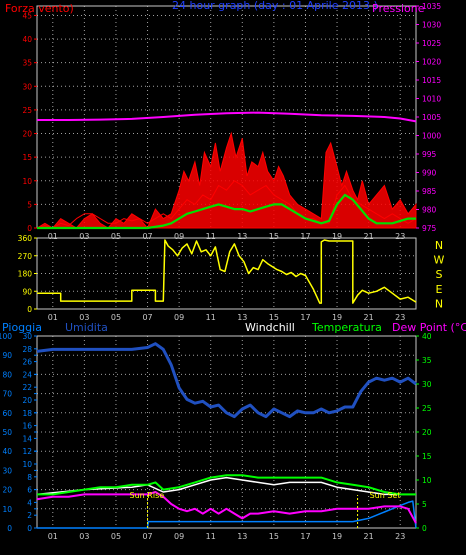 This screenshot has height=555, width=466. I want to click on rain-left-tick-10: 10, so click(27, 464).